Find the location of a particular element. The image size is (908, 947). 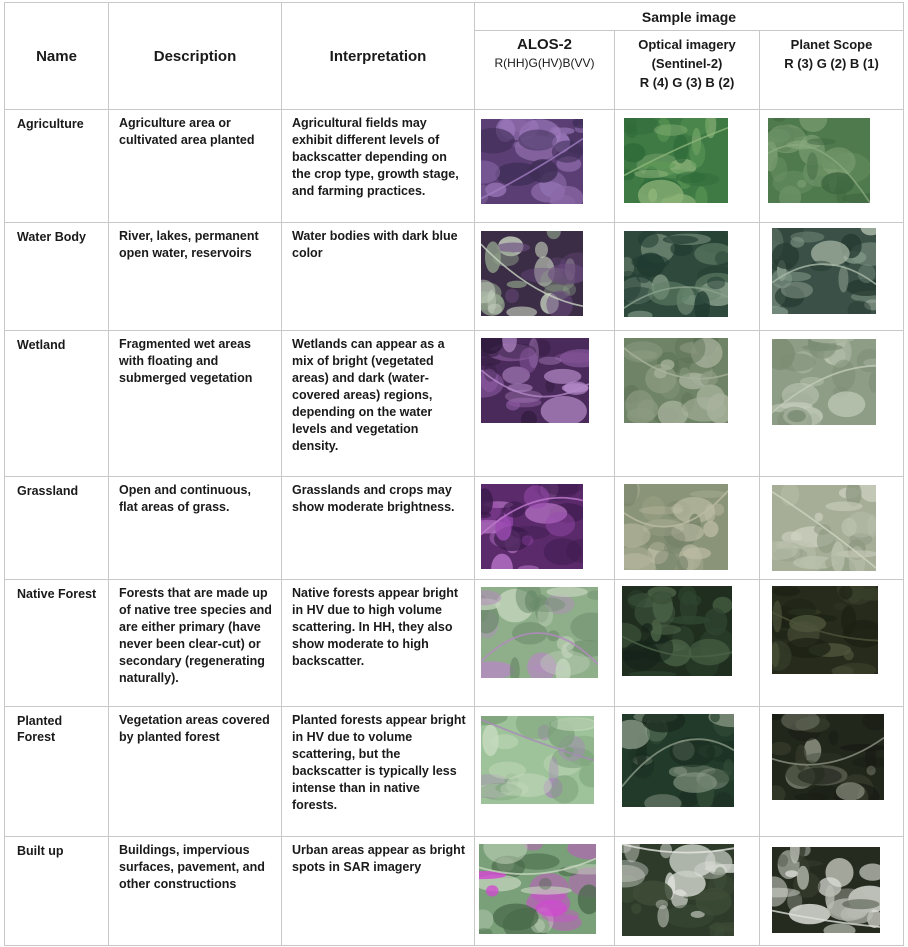

header-planet-title: Planet Scope is located at coordinates (831, 44).